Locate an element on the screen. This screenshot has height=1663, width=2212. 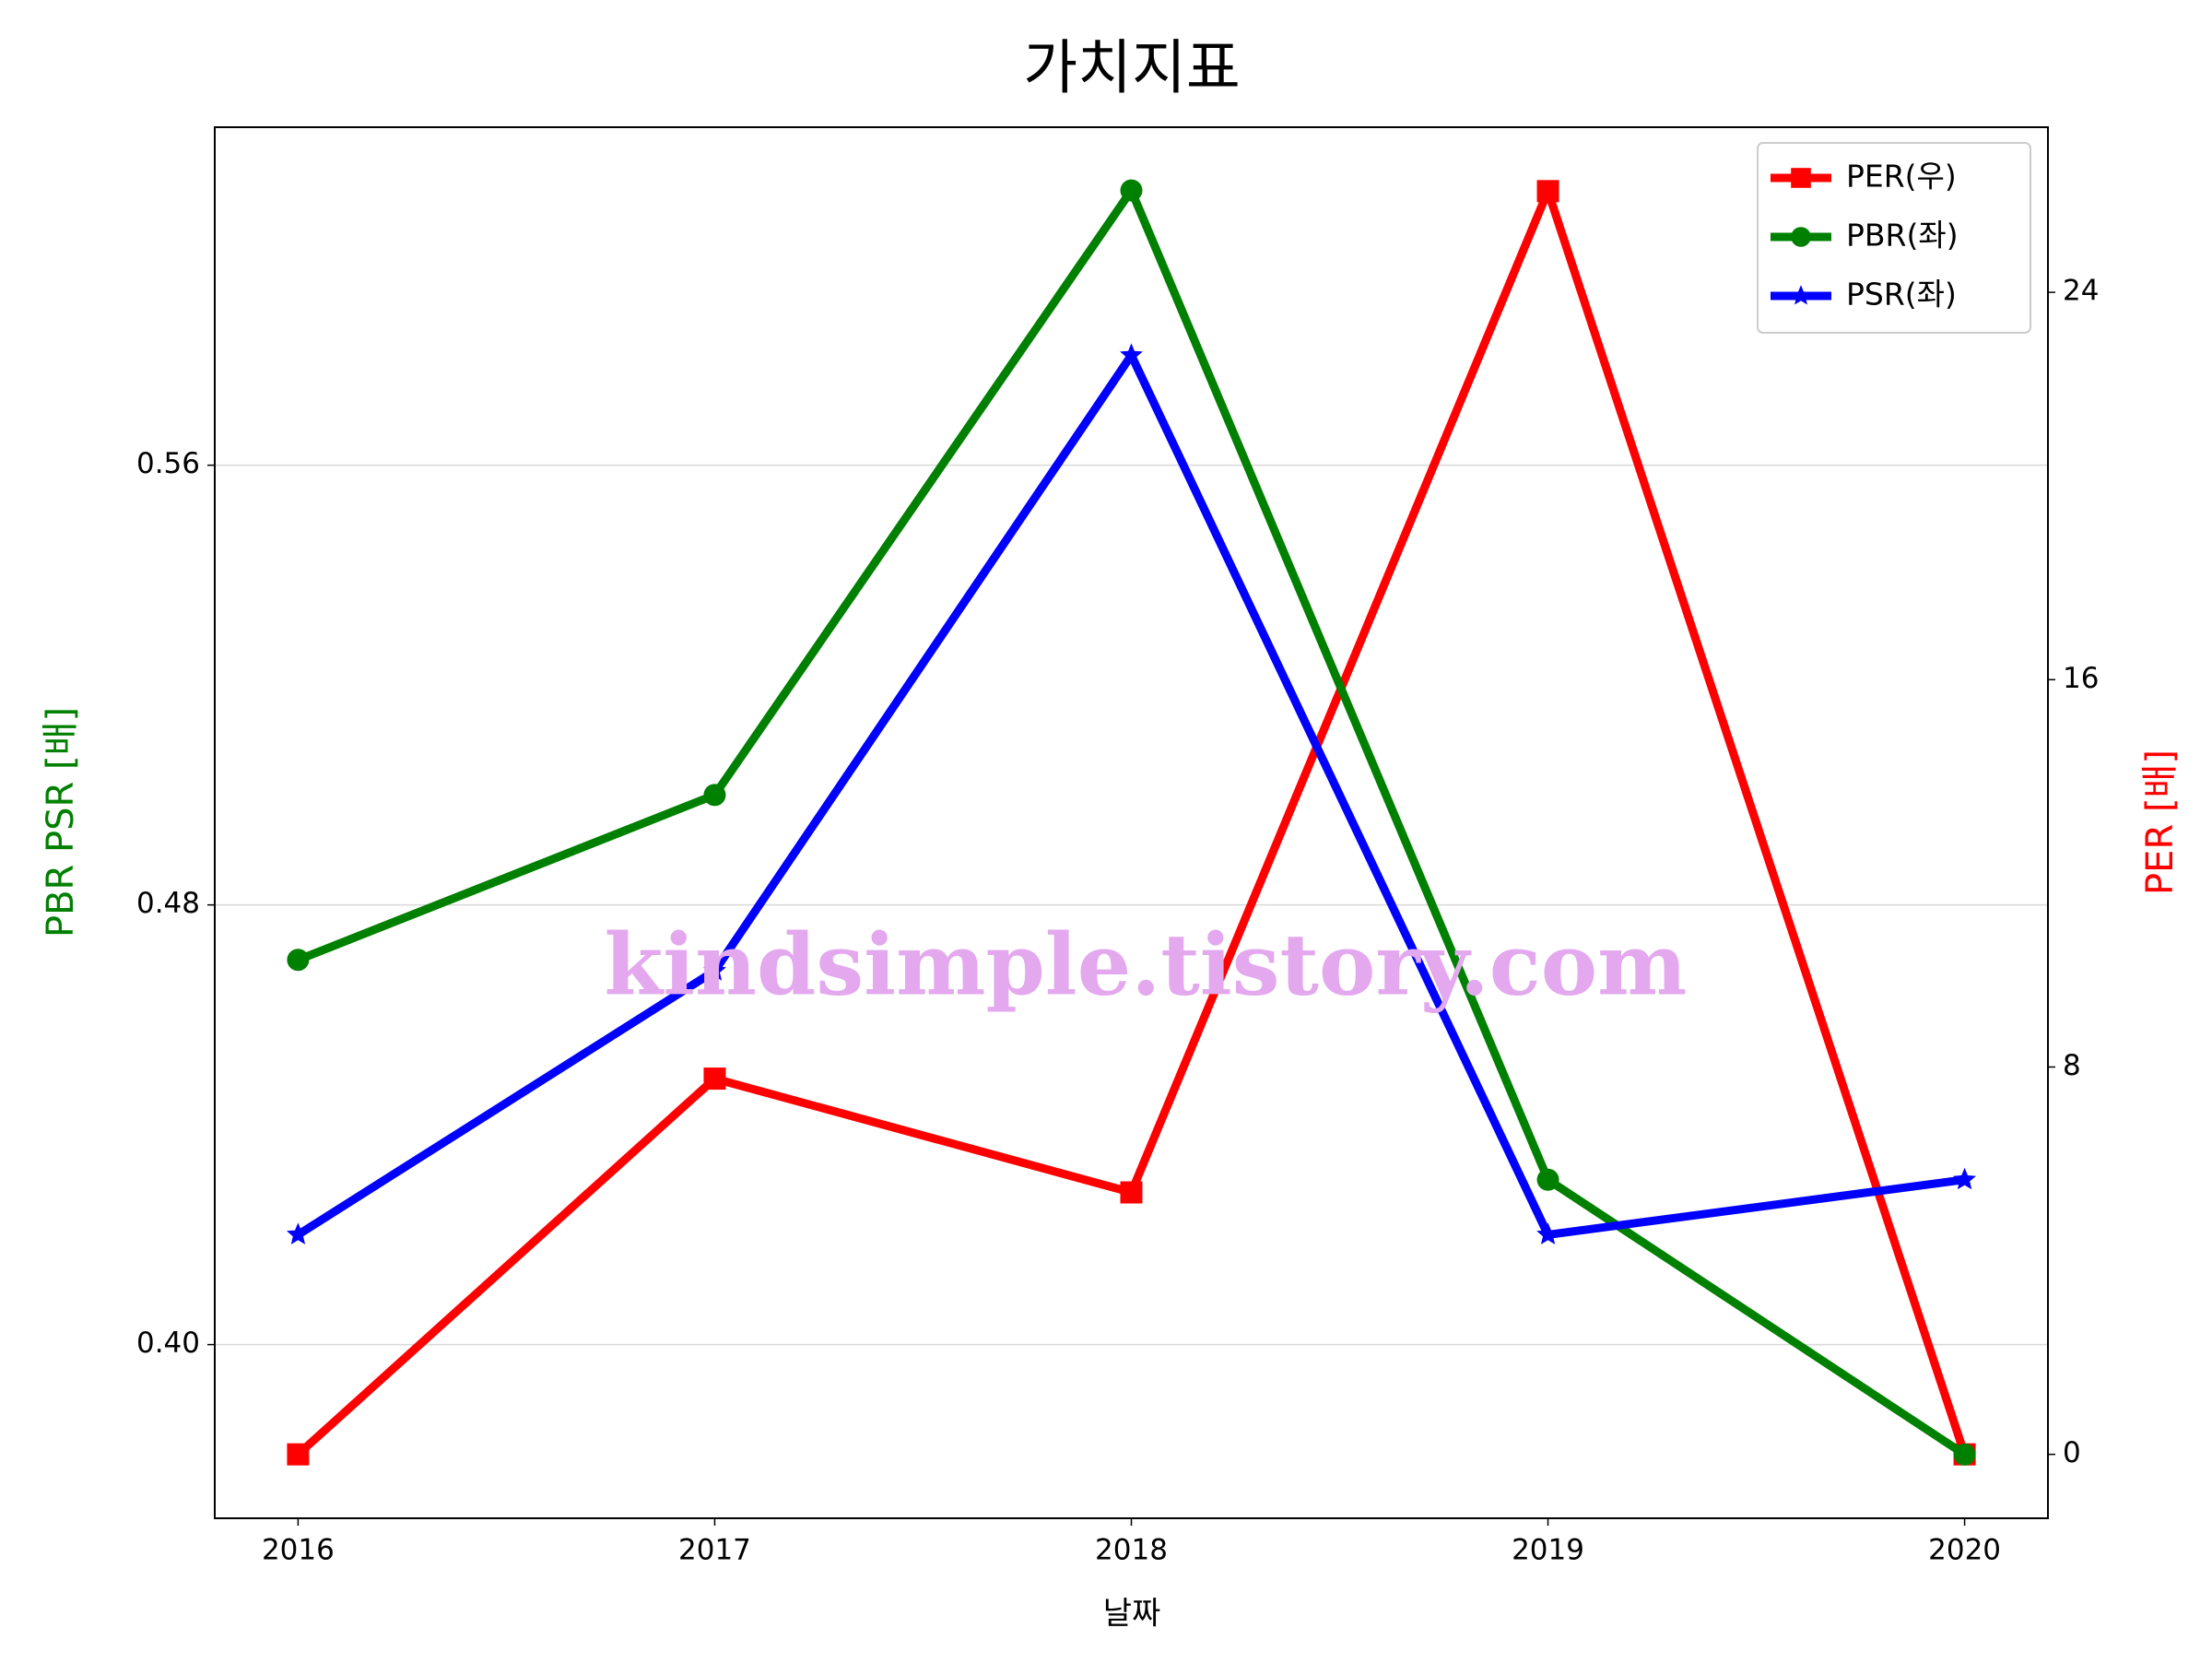
x-tick-label: 2018 is located at coordinates (1131, 1550).